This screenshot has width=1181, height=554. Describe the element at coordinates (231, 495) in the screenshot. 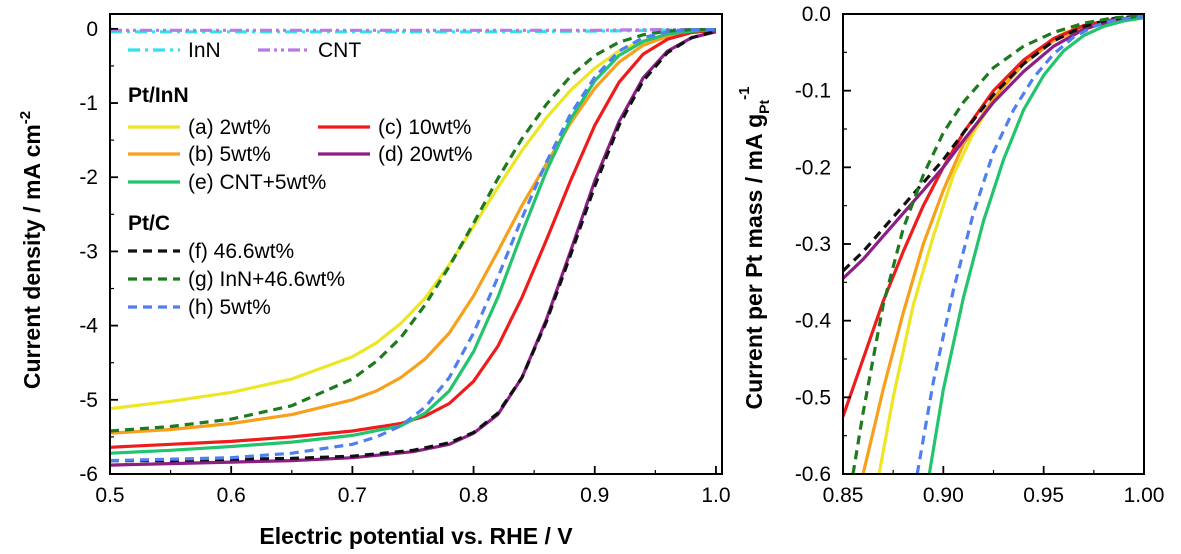

I see `x-tick-label: 0.6` at that location.